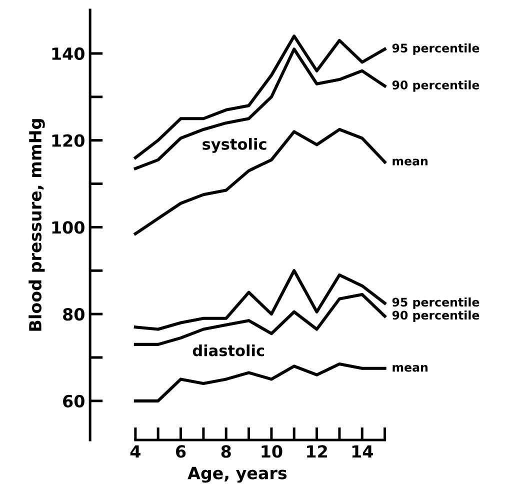 This screenshot has width=509, height=502. What do you see at coordinates (362, 451) in the screenshot?
I see `x-tick-label: 14` at bounding box center [362, 451].